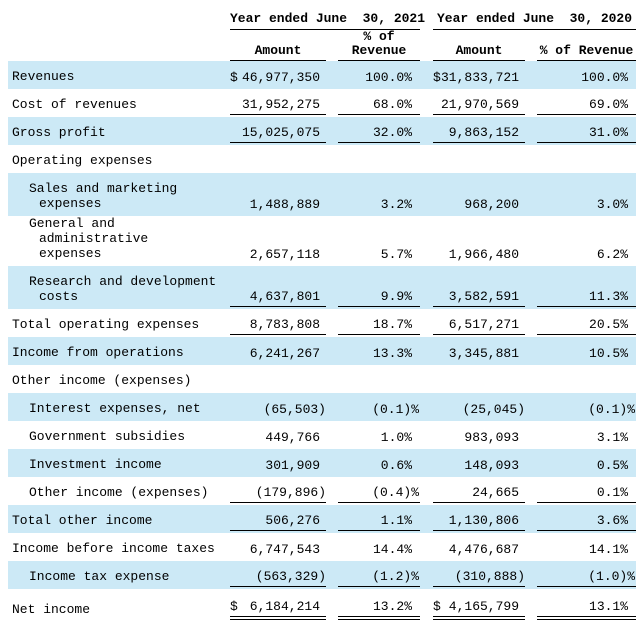  What do you see at coordinates (609, 296) in the screenshot?
I see `cell-value: 11.3%` at bounding box center [609, 296].